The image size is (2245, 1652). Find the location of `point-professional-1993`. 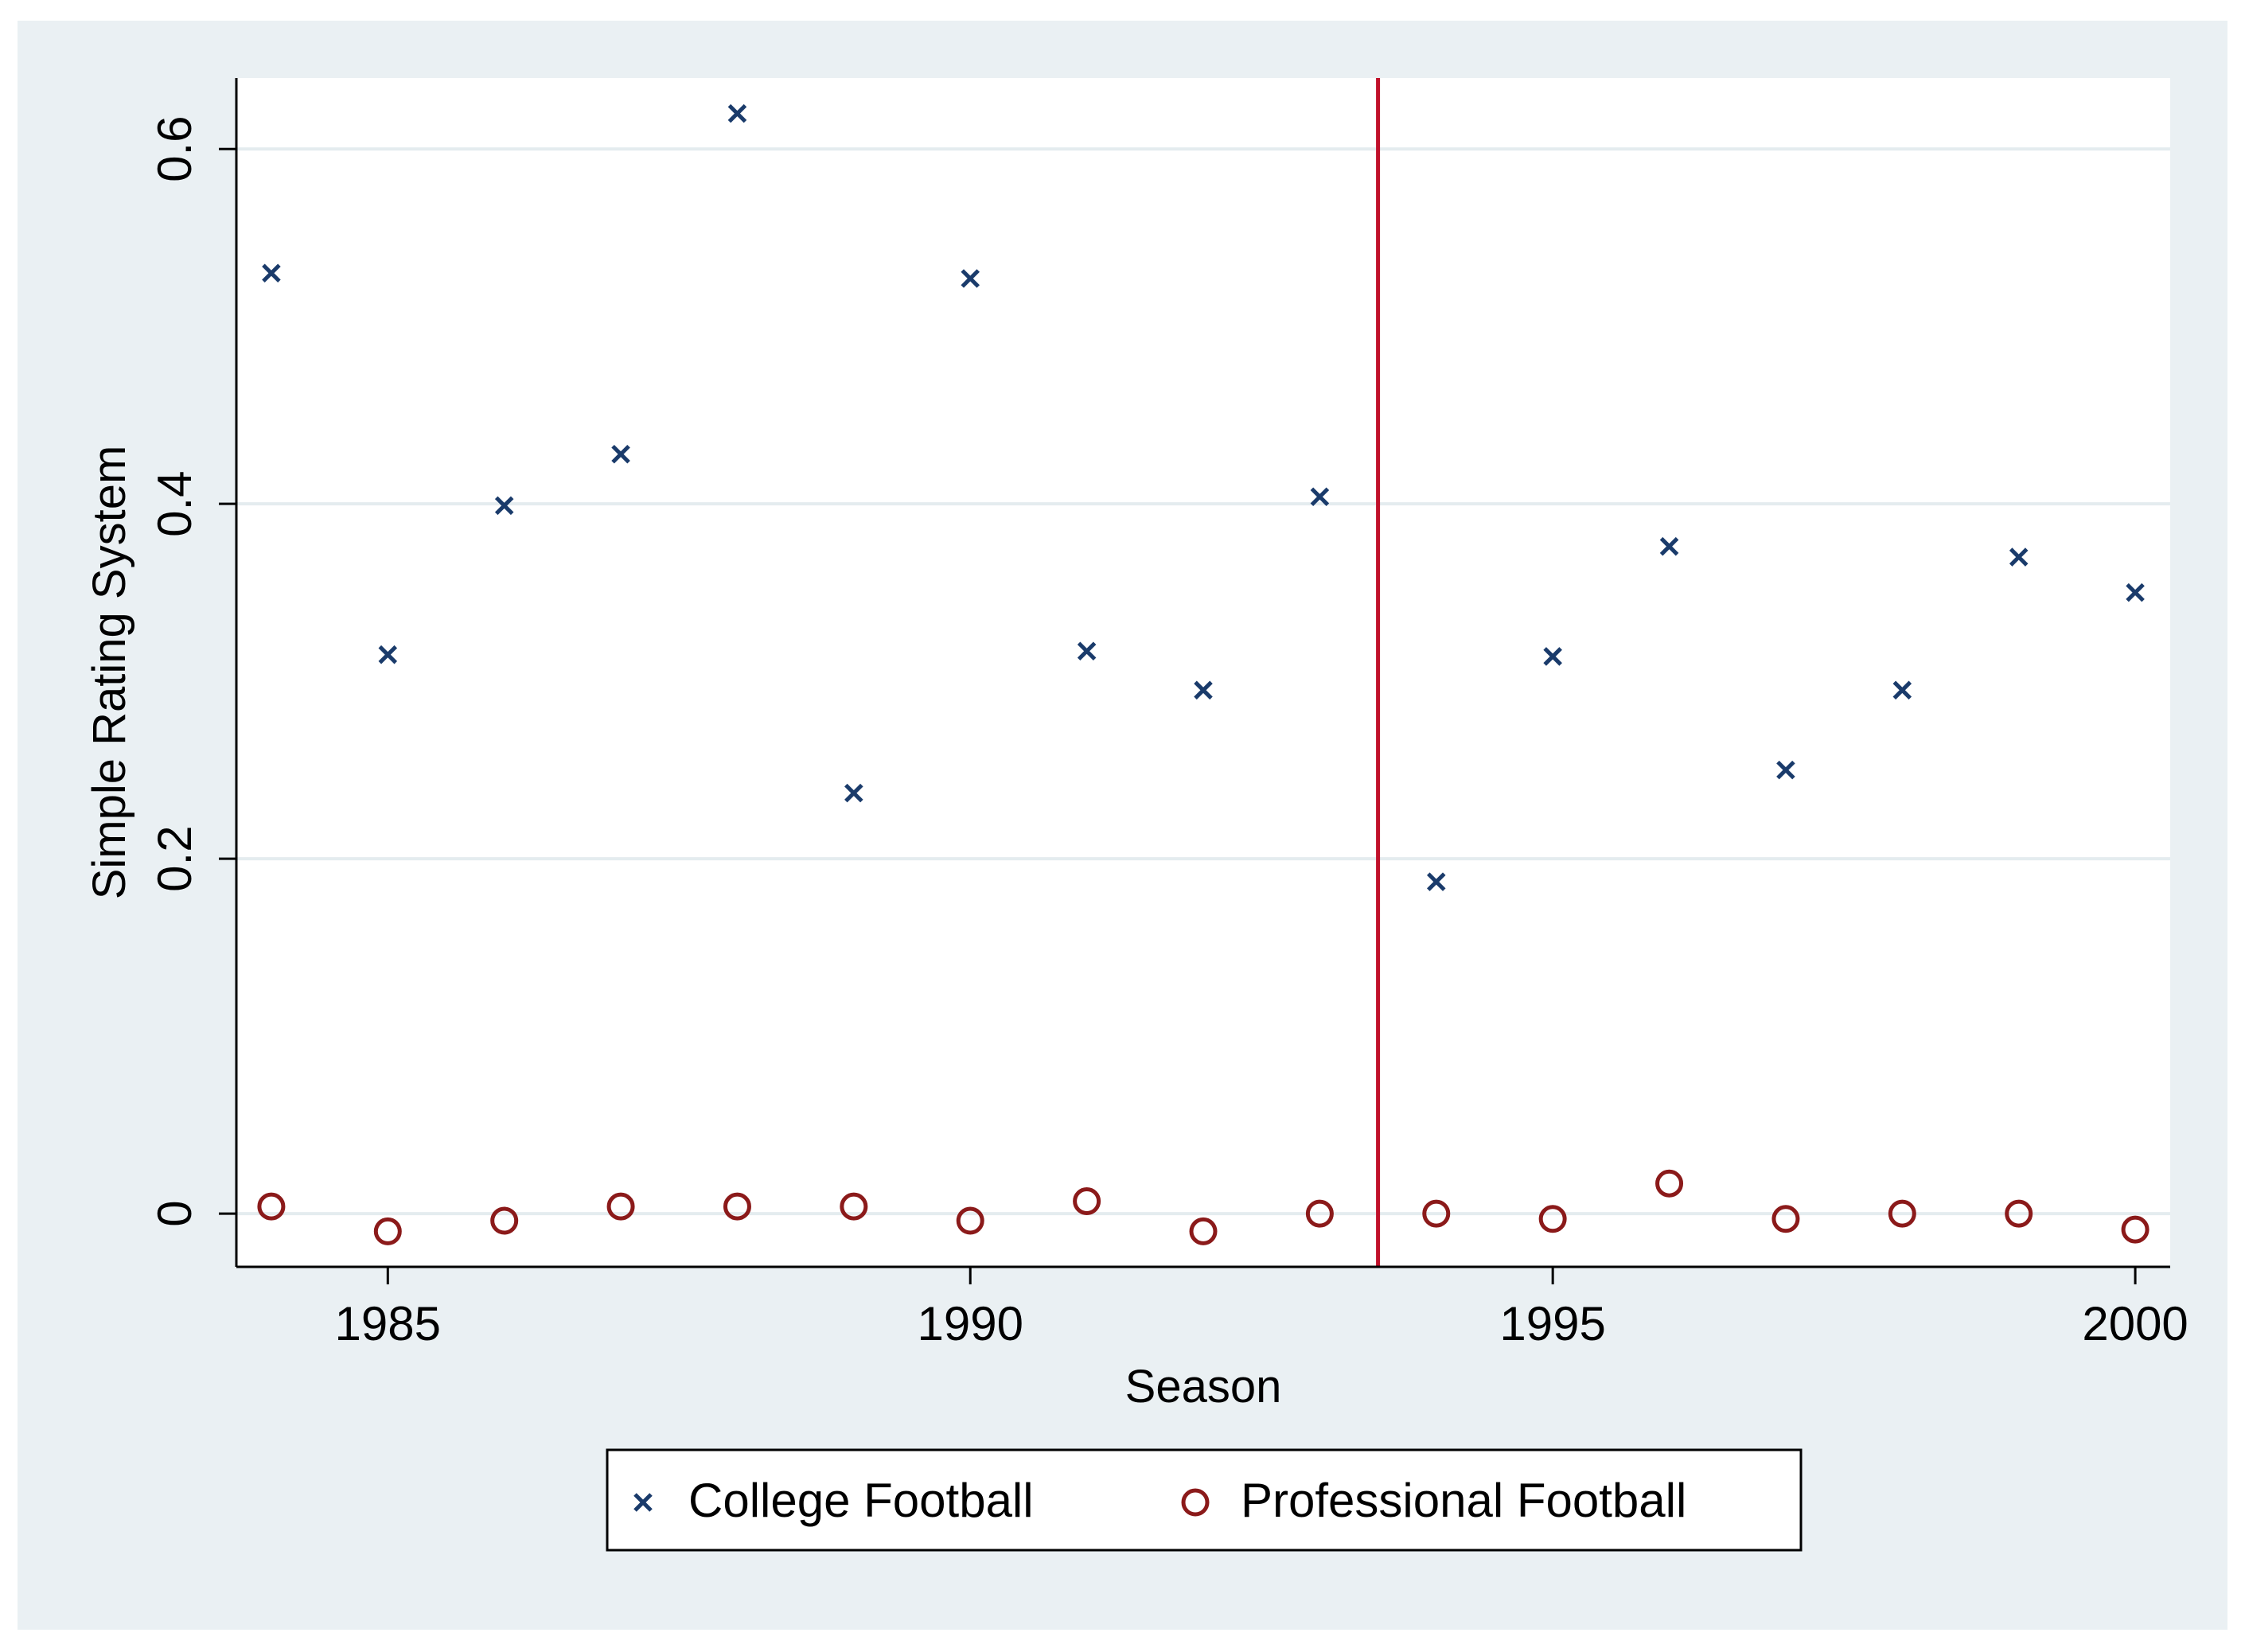

point-professional-1993 is located at coordinates (1319, 1213).